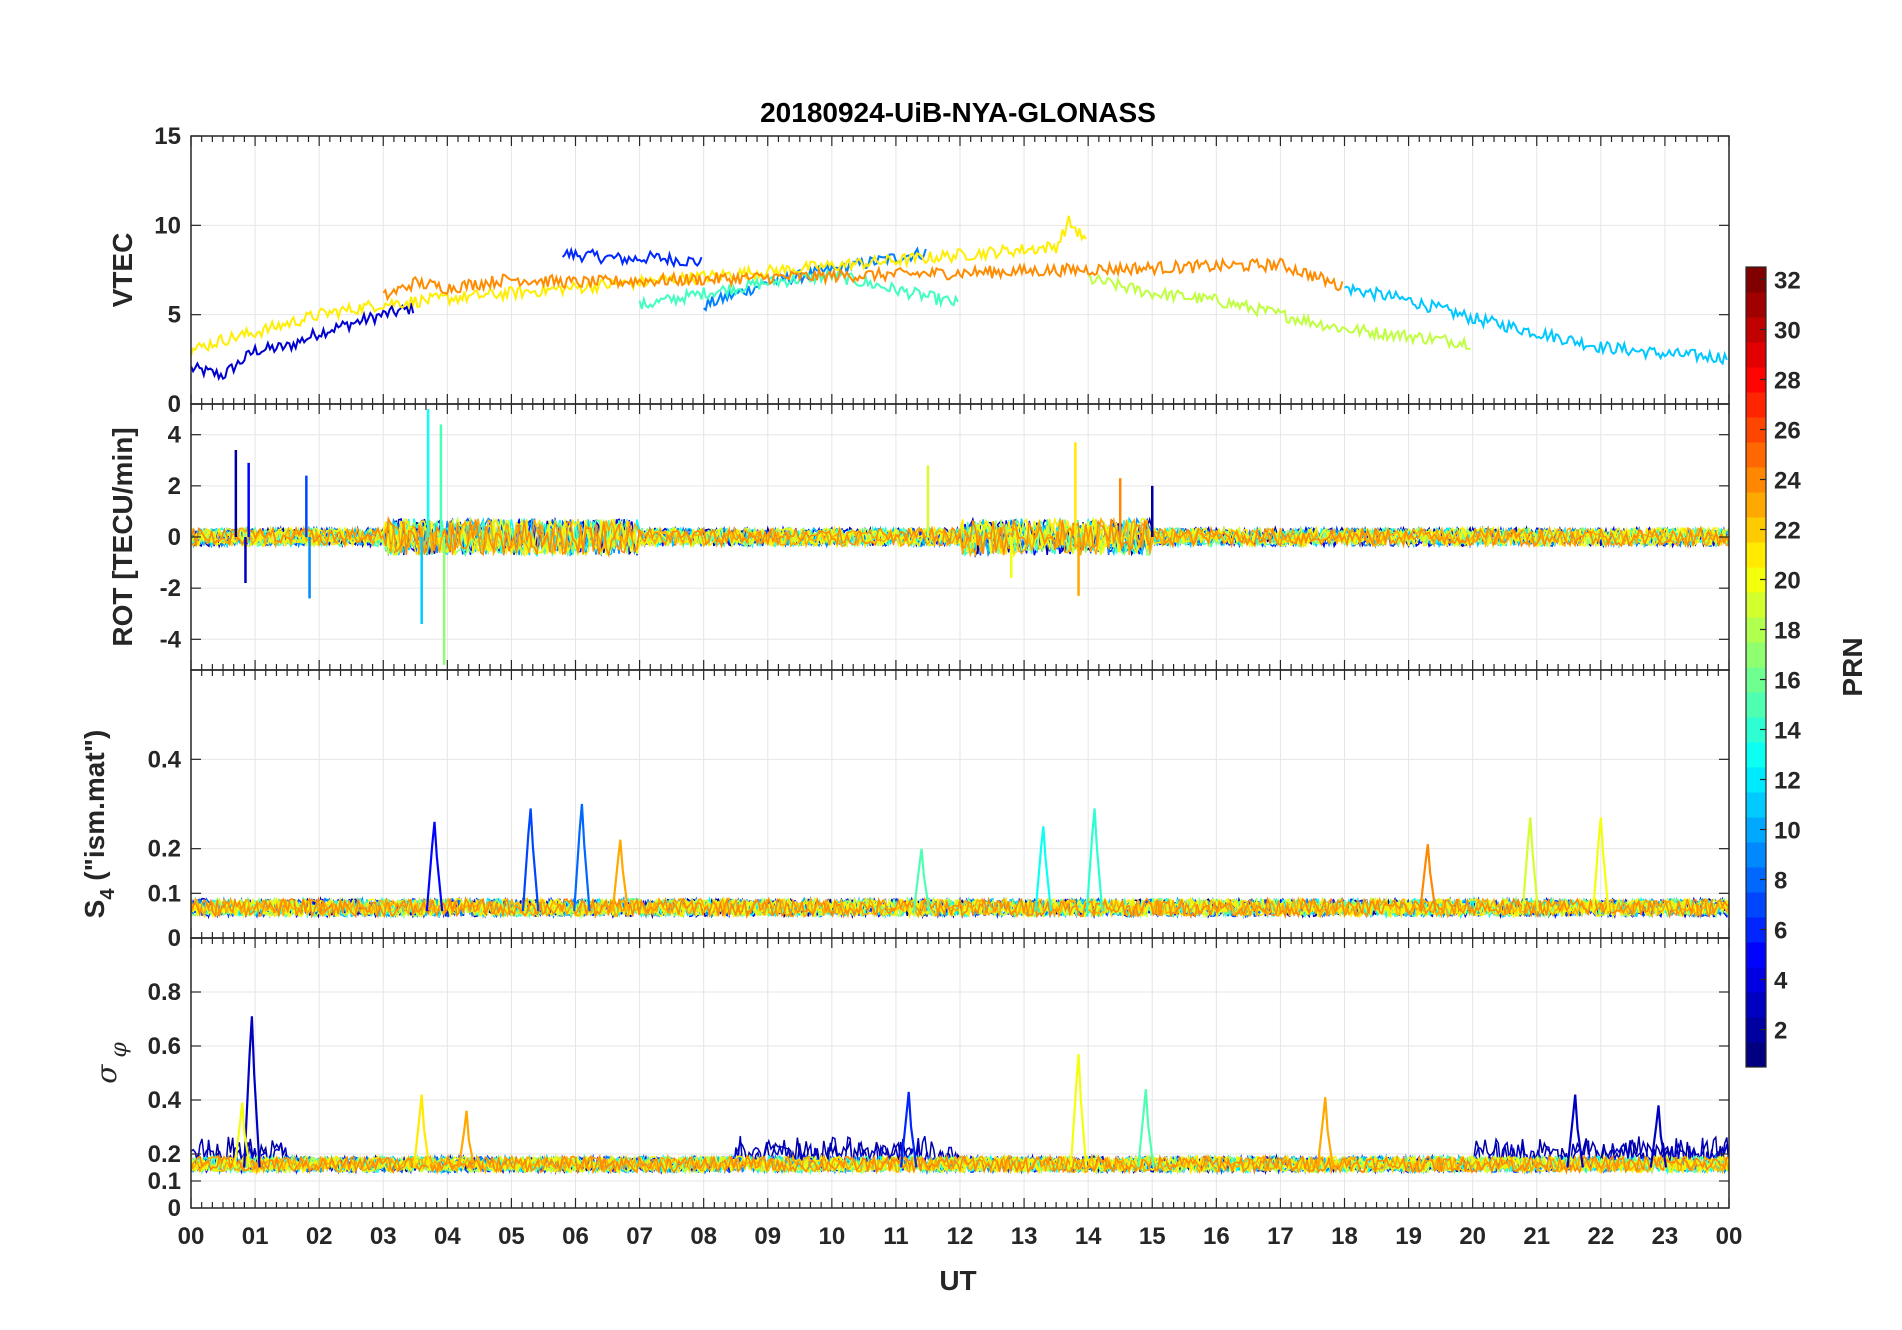  I want to click on series-s4, so click(960, 861).